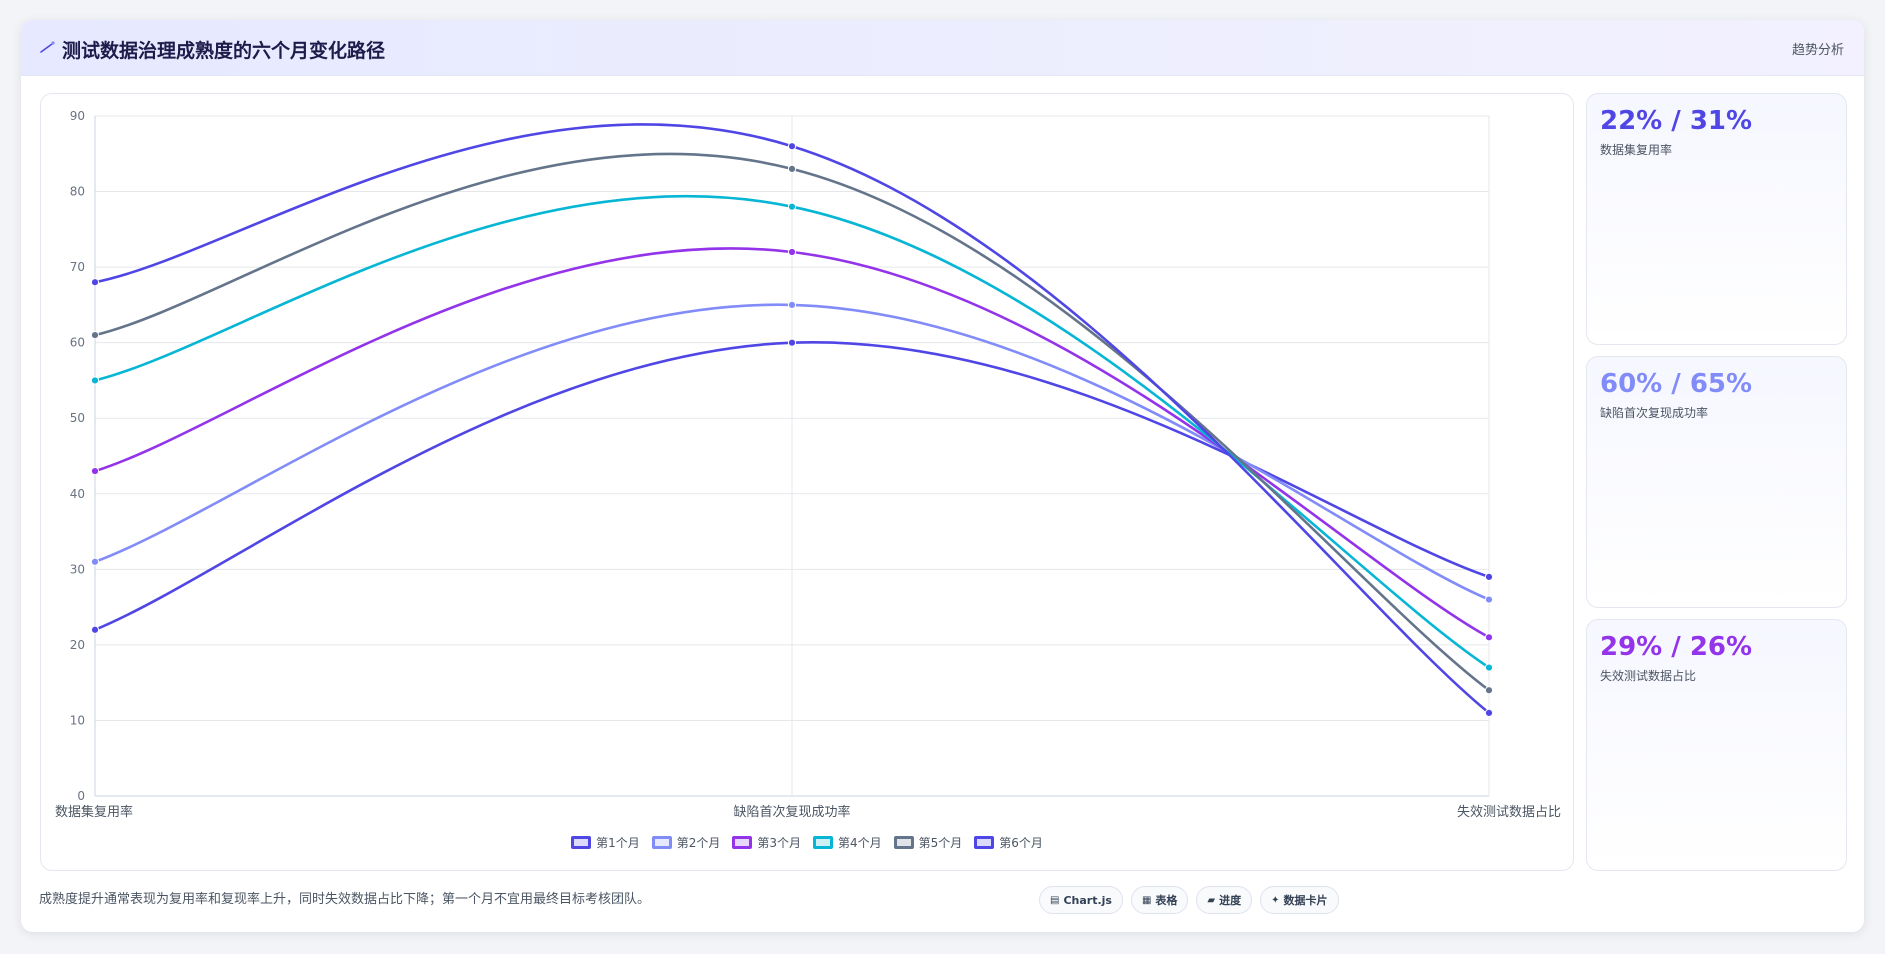  What do you see at coordinates (1166, 900) in the screenshot?
I see `chip-label: 表格` at bounding box center [1166, 900].